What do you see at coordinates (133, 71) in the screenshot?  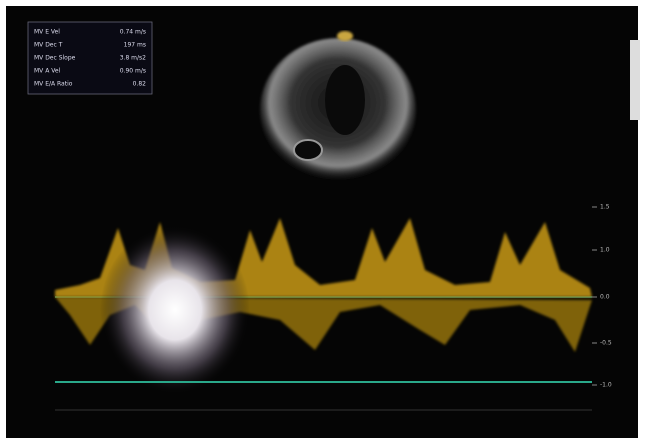 I see `measurement-value: 0.90 m/s` at bounding box center [133, 71].